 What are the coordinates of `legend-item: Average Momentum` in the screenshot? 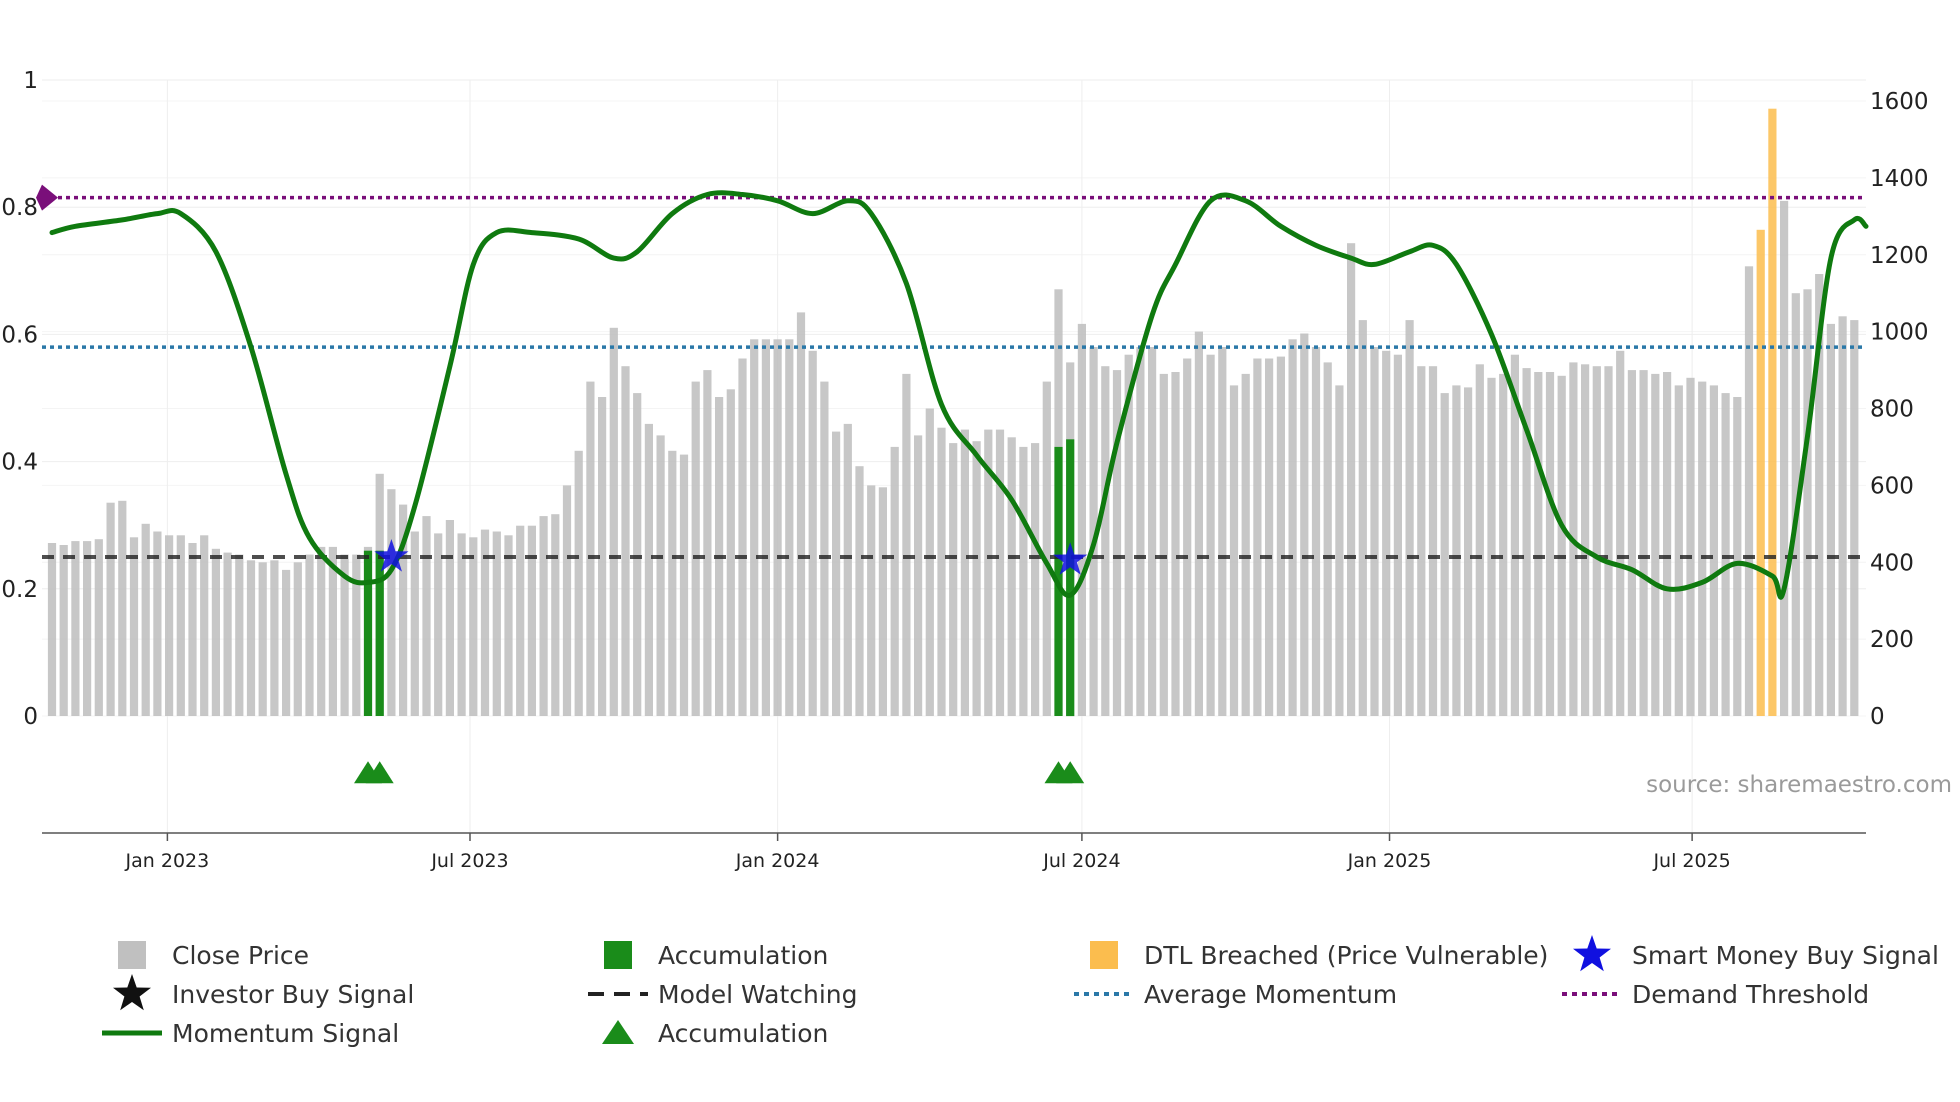 It's located at (1235, 994).